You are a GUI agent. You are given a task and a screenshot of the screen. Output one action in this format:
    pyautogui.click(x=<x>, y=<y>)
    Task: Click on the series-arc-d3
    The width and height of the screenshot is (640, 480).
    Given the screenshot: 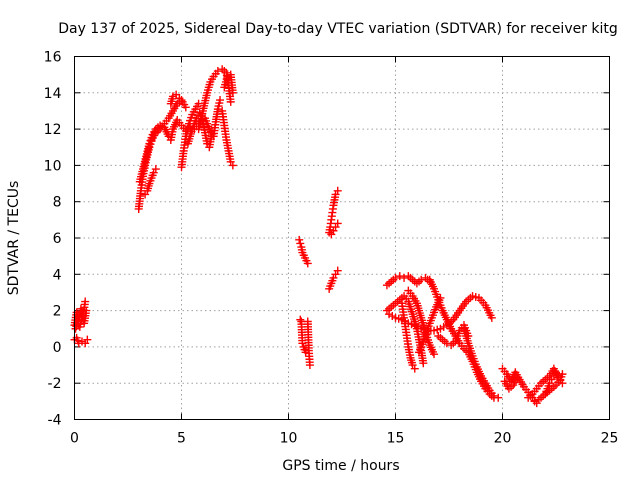 What is the action you would take?
    pyautogui.click(x=308, y=343)
    